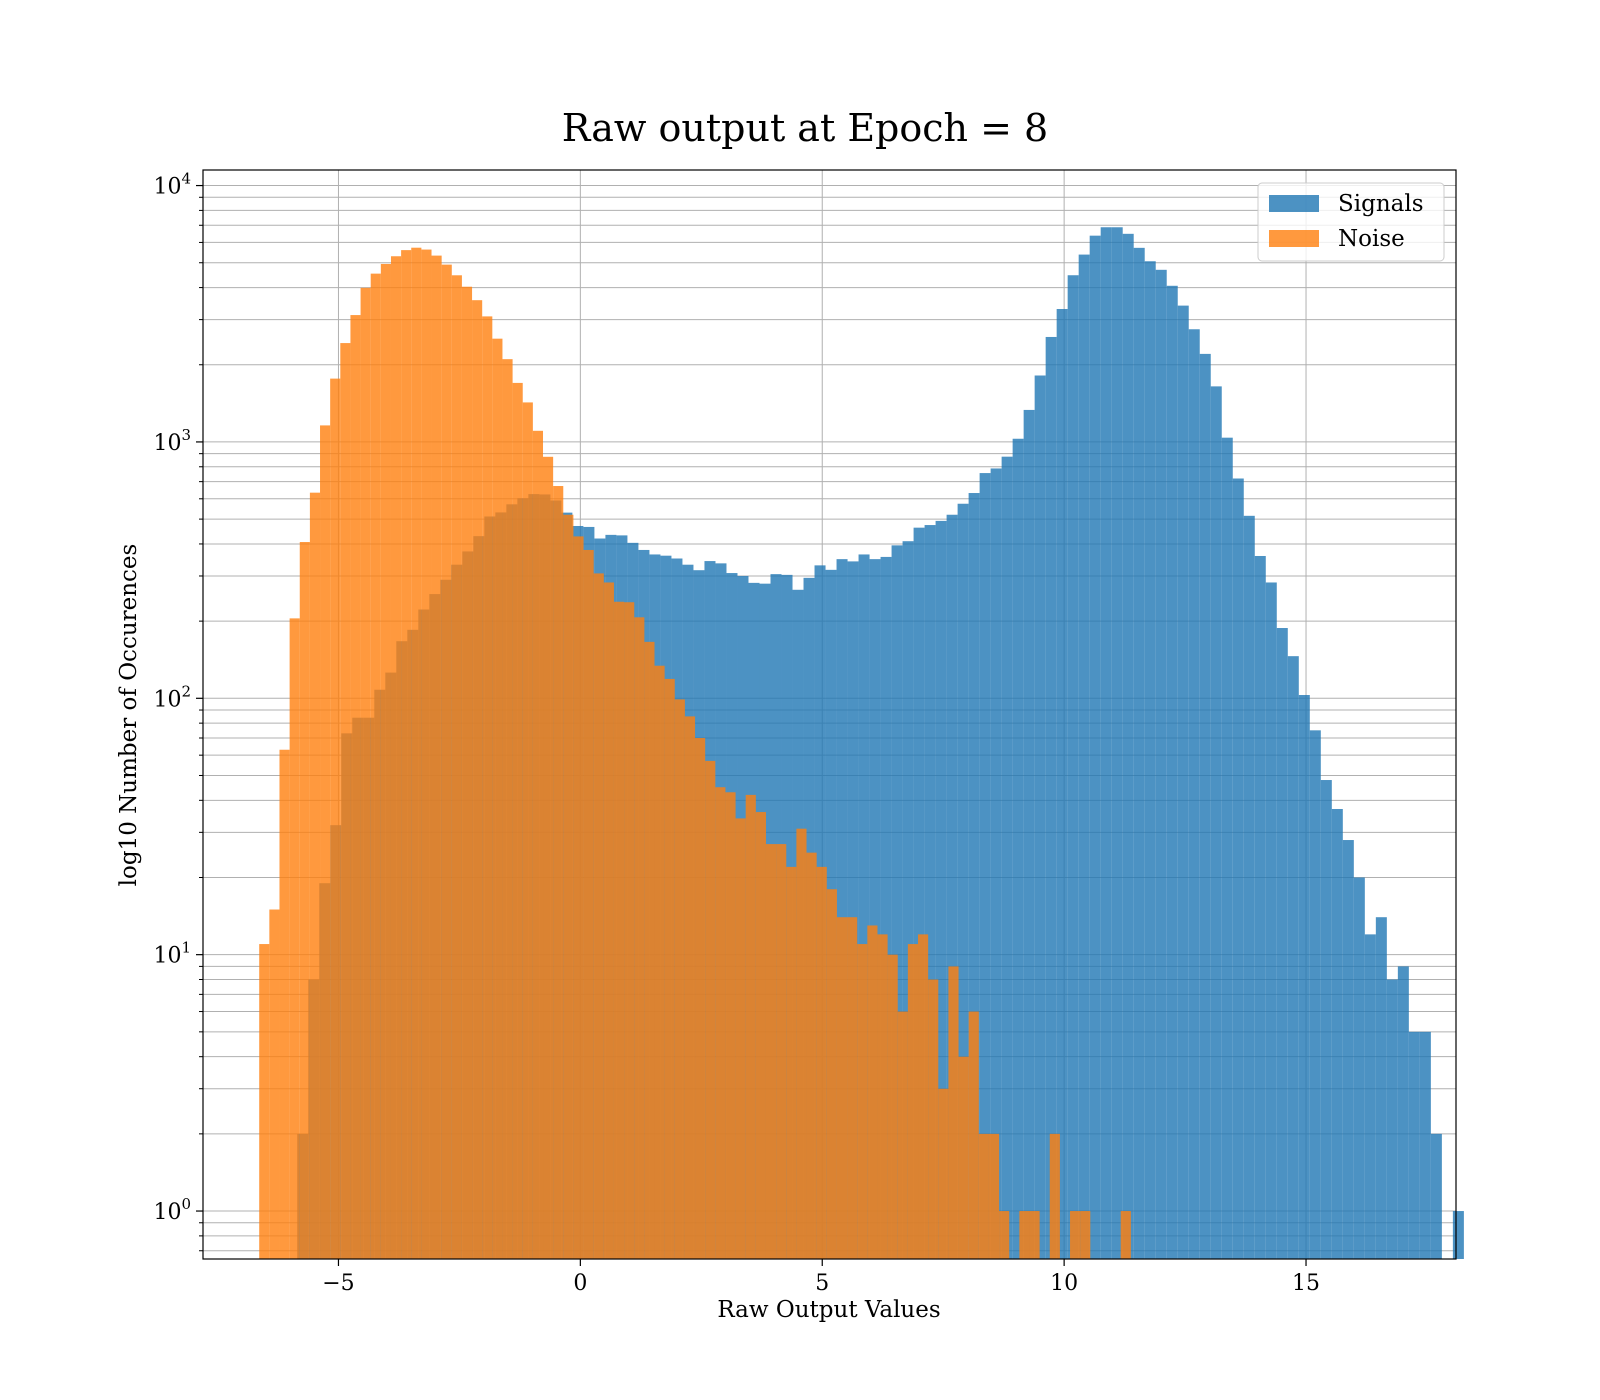  Describe the element at coordinates (129, 715) in the screenshot. I see `y-axis-label: log10 Number of Occurences` at that location.